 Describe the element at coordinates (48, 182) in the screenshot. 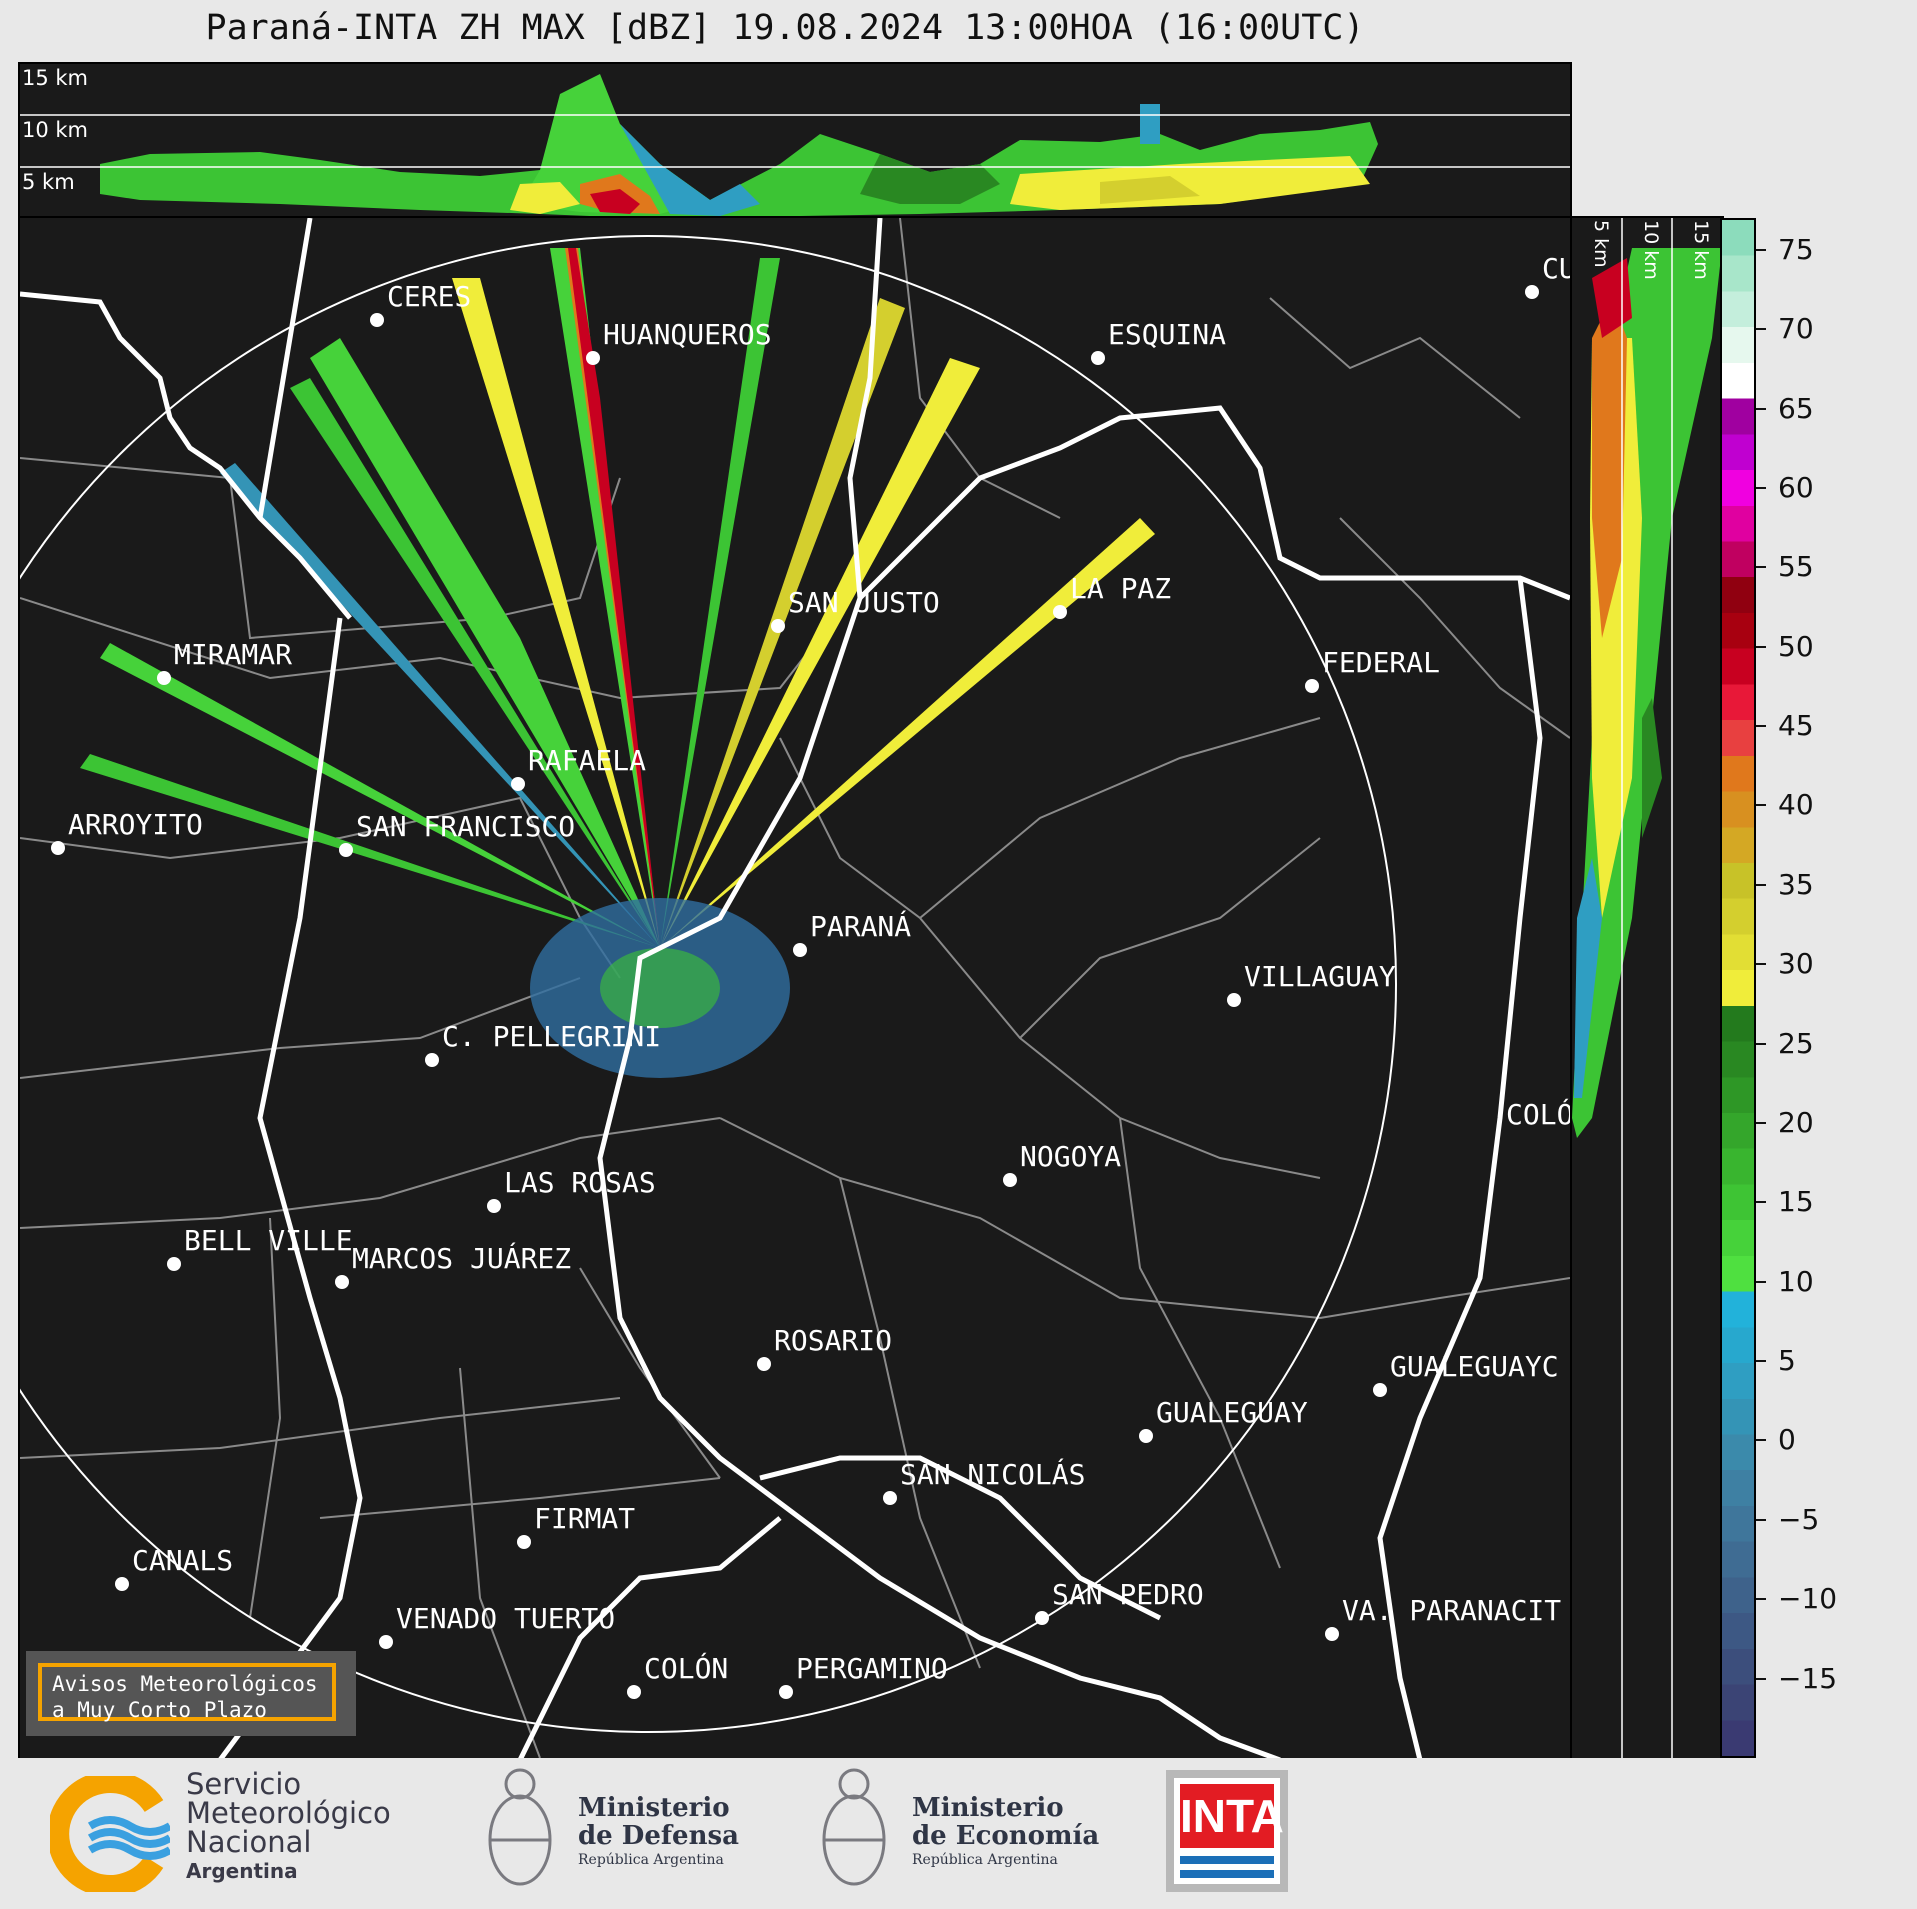

I see `top-label-5km: 5 km` at that location.